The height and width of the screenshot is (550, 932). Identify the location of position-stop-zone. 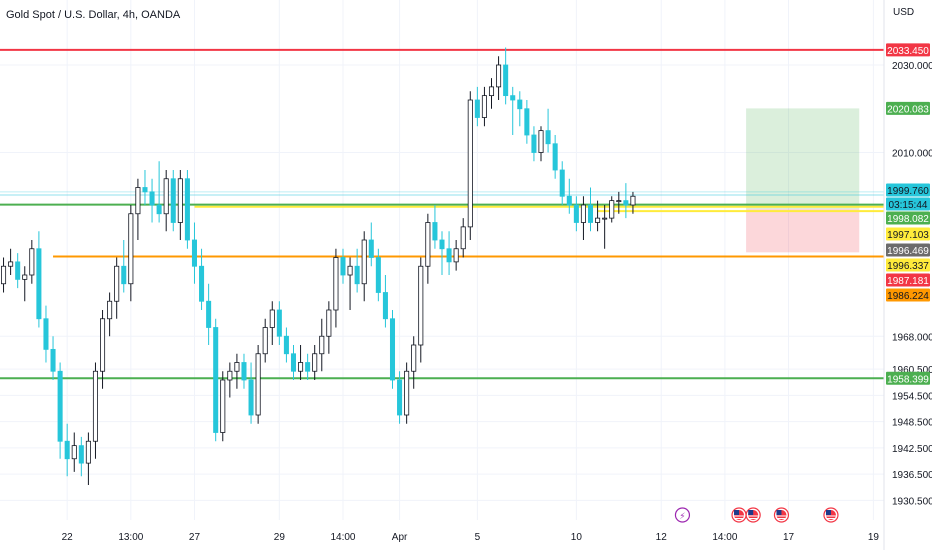
(803, 230).